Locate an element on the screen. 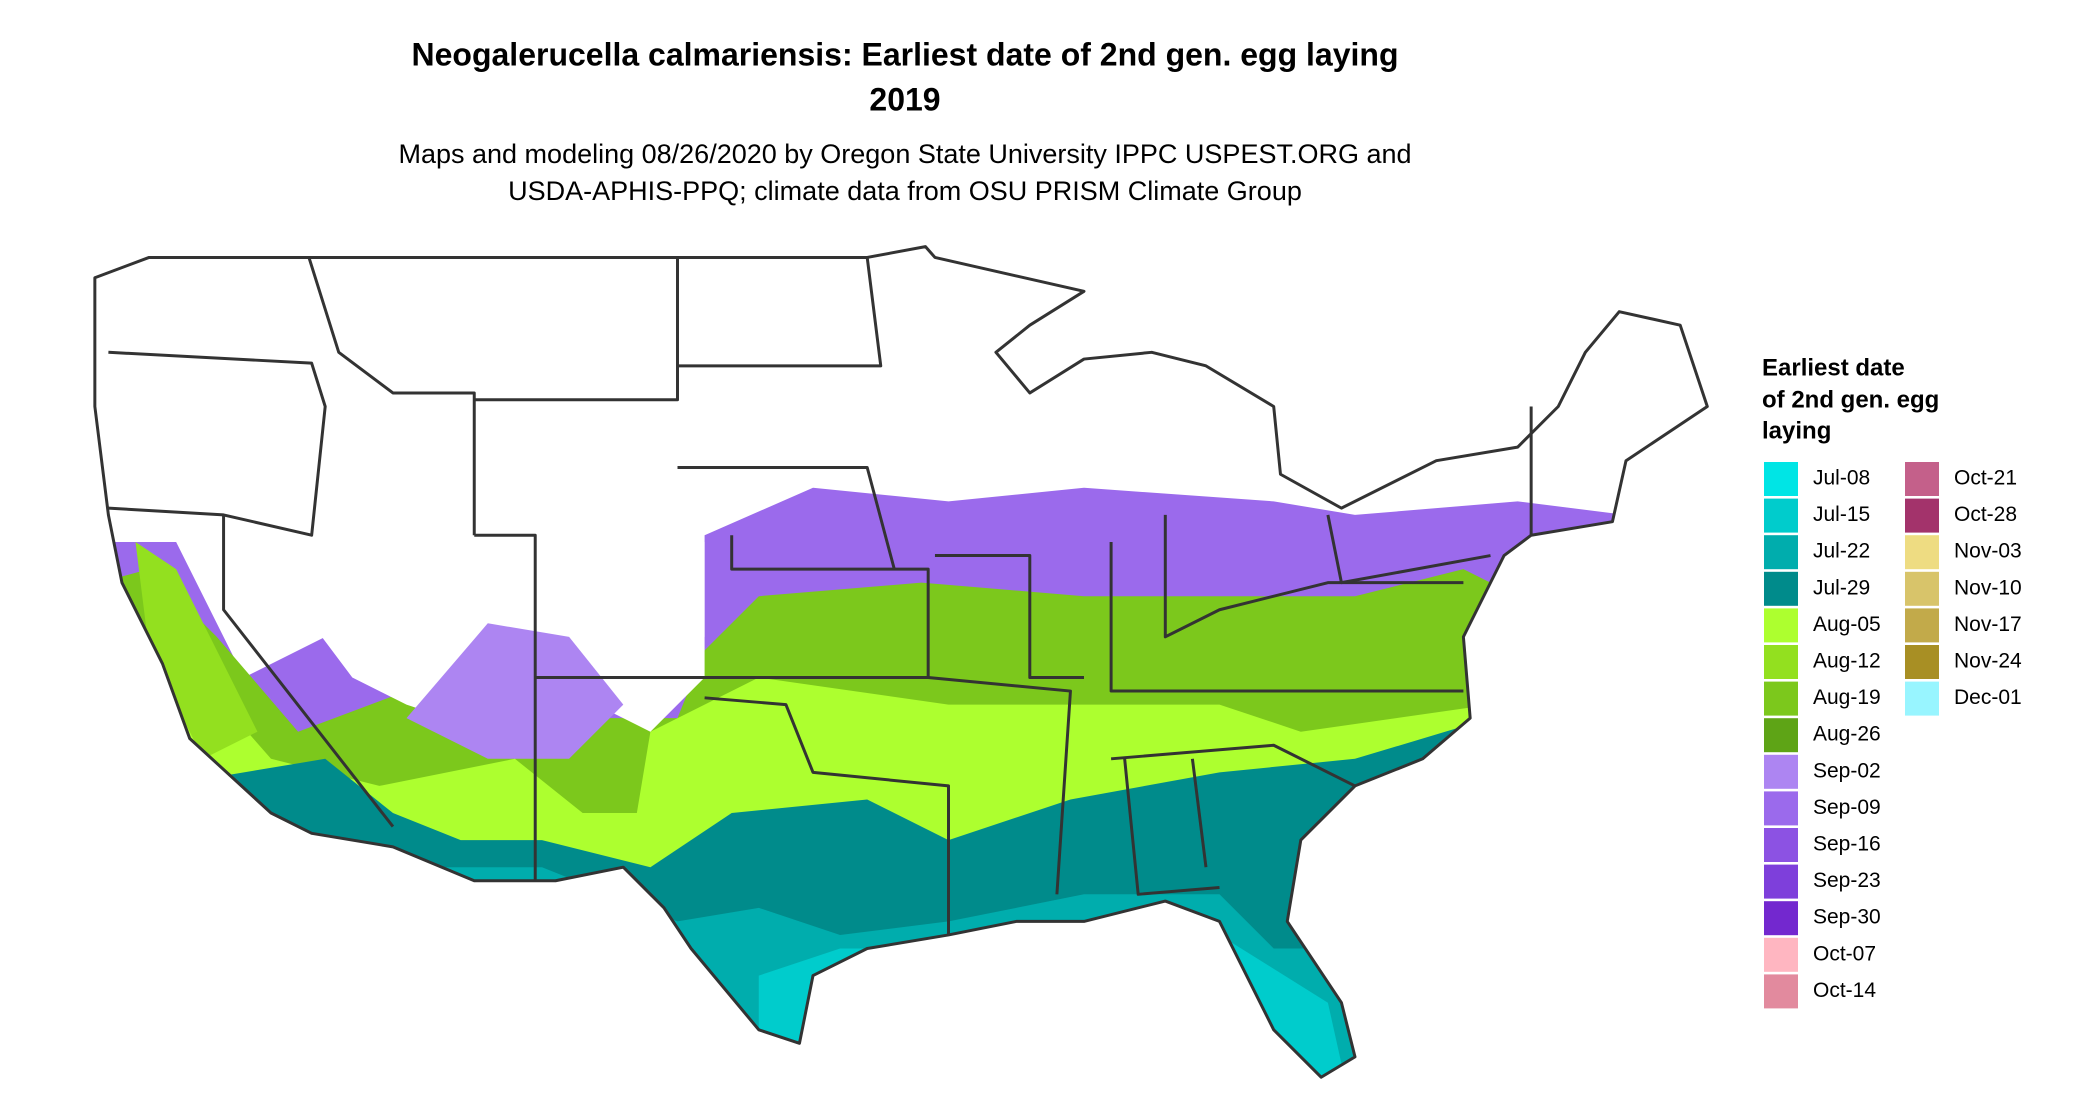 The image size is (2100, 1116). legend-label: Aug-12 is located at coordinates (1847, 661).